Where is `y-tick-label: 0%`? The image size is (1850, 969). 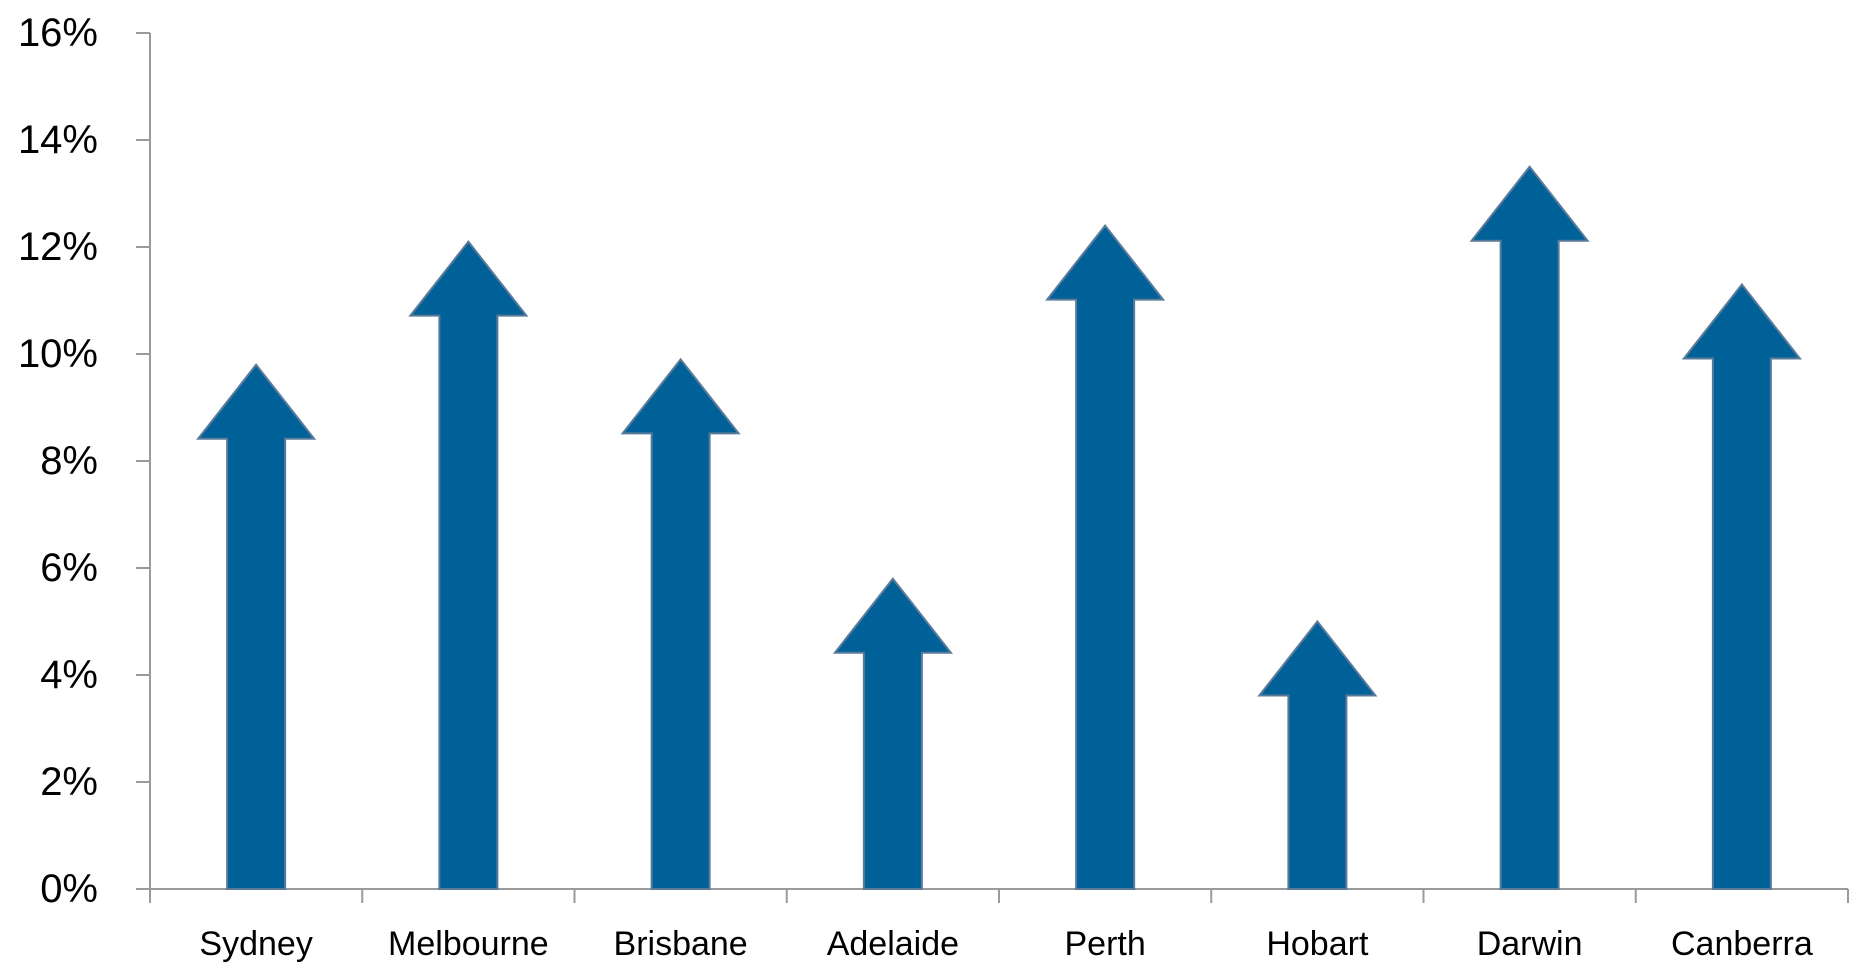
y-tick-label: 0% is located at coordinates (69, 889).